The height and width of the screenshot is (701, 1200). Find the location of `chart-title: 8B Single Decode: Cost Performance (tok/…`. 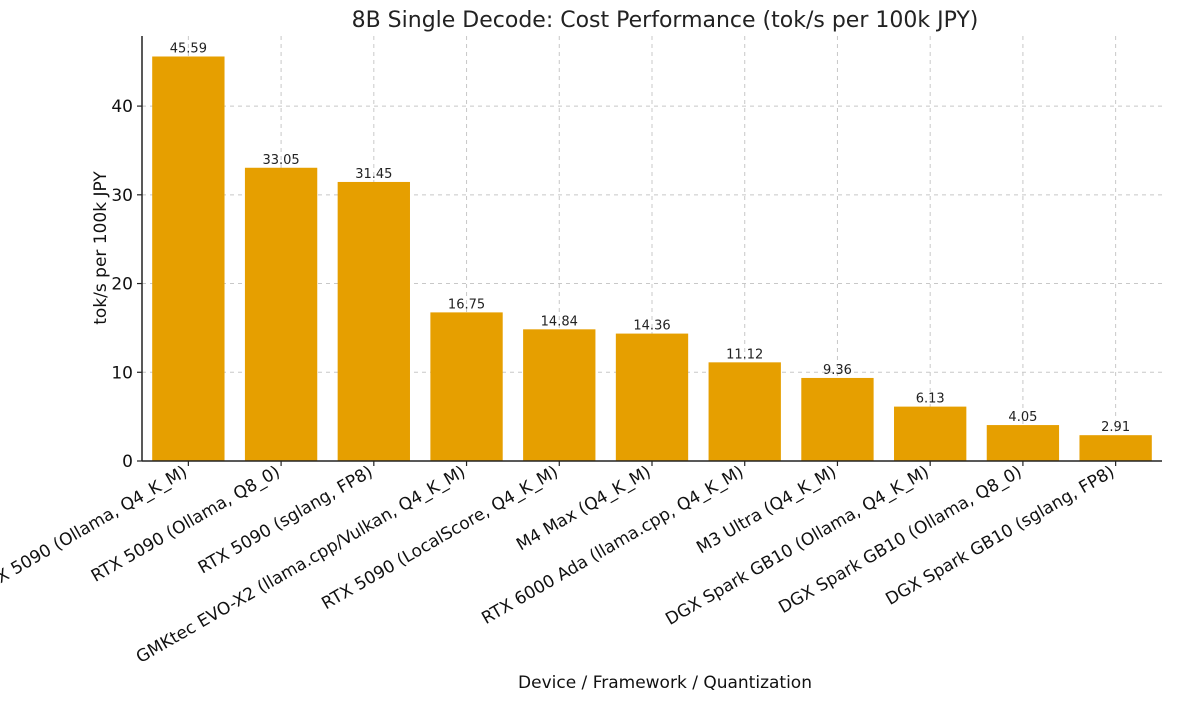

chart-title: 8B Single Decode: Cost Performance (tok/… is located at coordinates (665, 20).